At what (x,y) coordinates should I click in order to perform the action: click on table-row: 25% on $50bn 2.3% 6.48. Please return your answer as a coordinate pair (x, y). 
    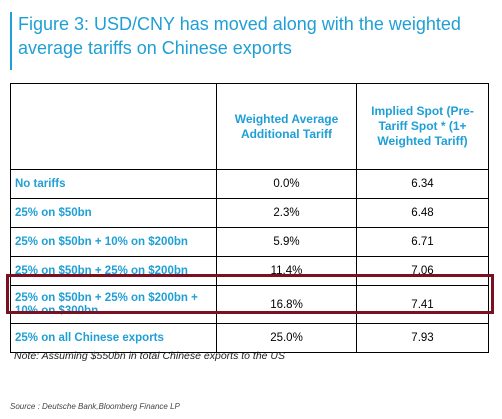
    Looking at the image, I should click on (249, 213).